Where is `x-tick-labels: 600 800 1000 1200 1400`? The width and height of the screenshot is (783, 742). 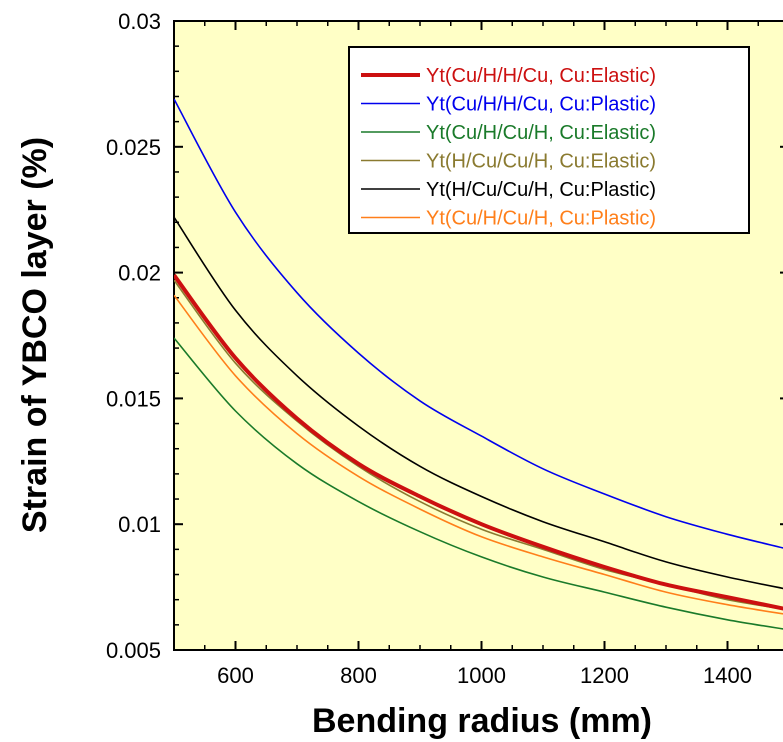 x-tick-labels: 600 800 1000 1200 1400 is located at coordinates (484, 675).